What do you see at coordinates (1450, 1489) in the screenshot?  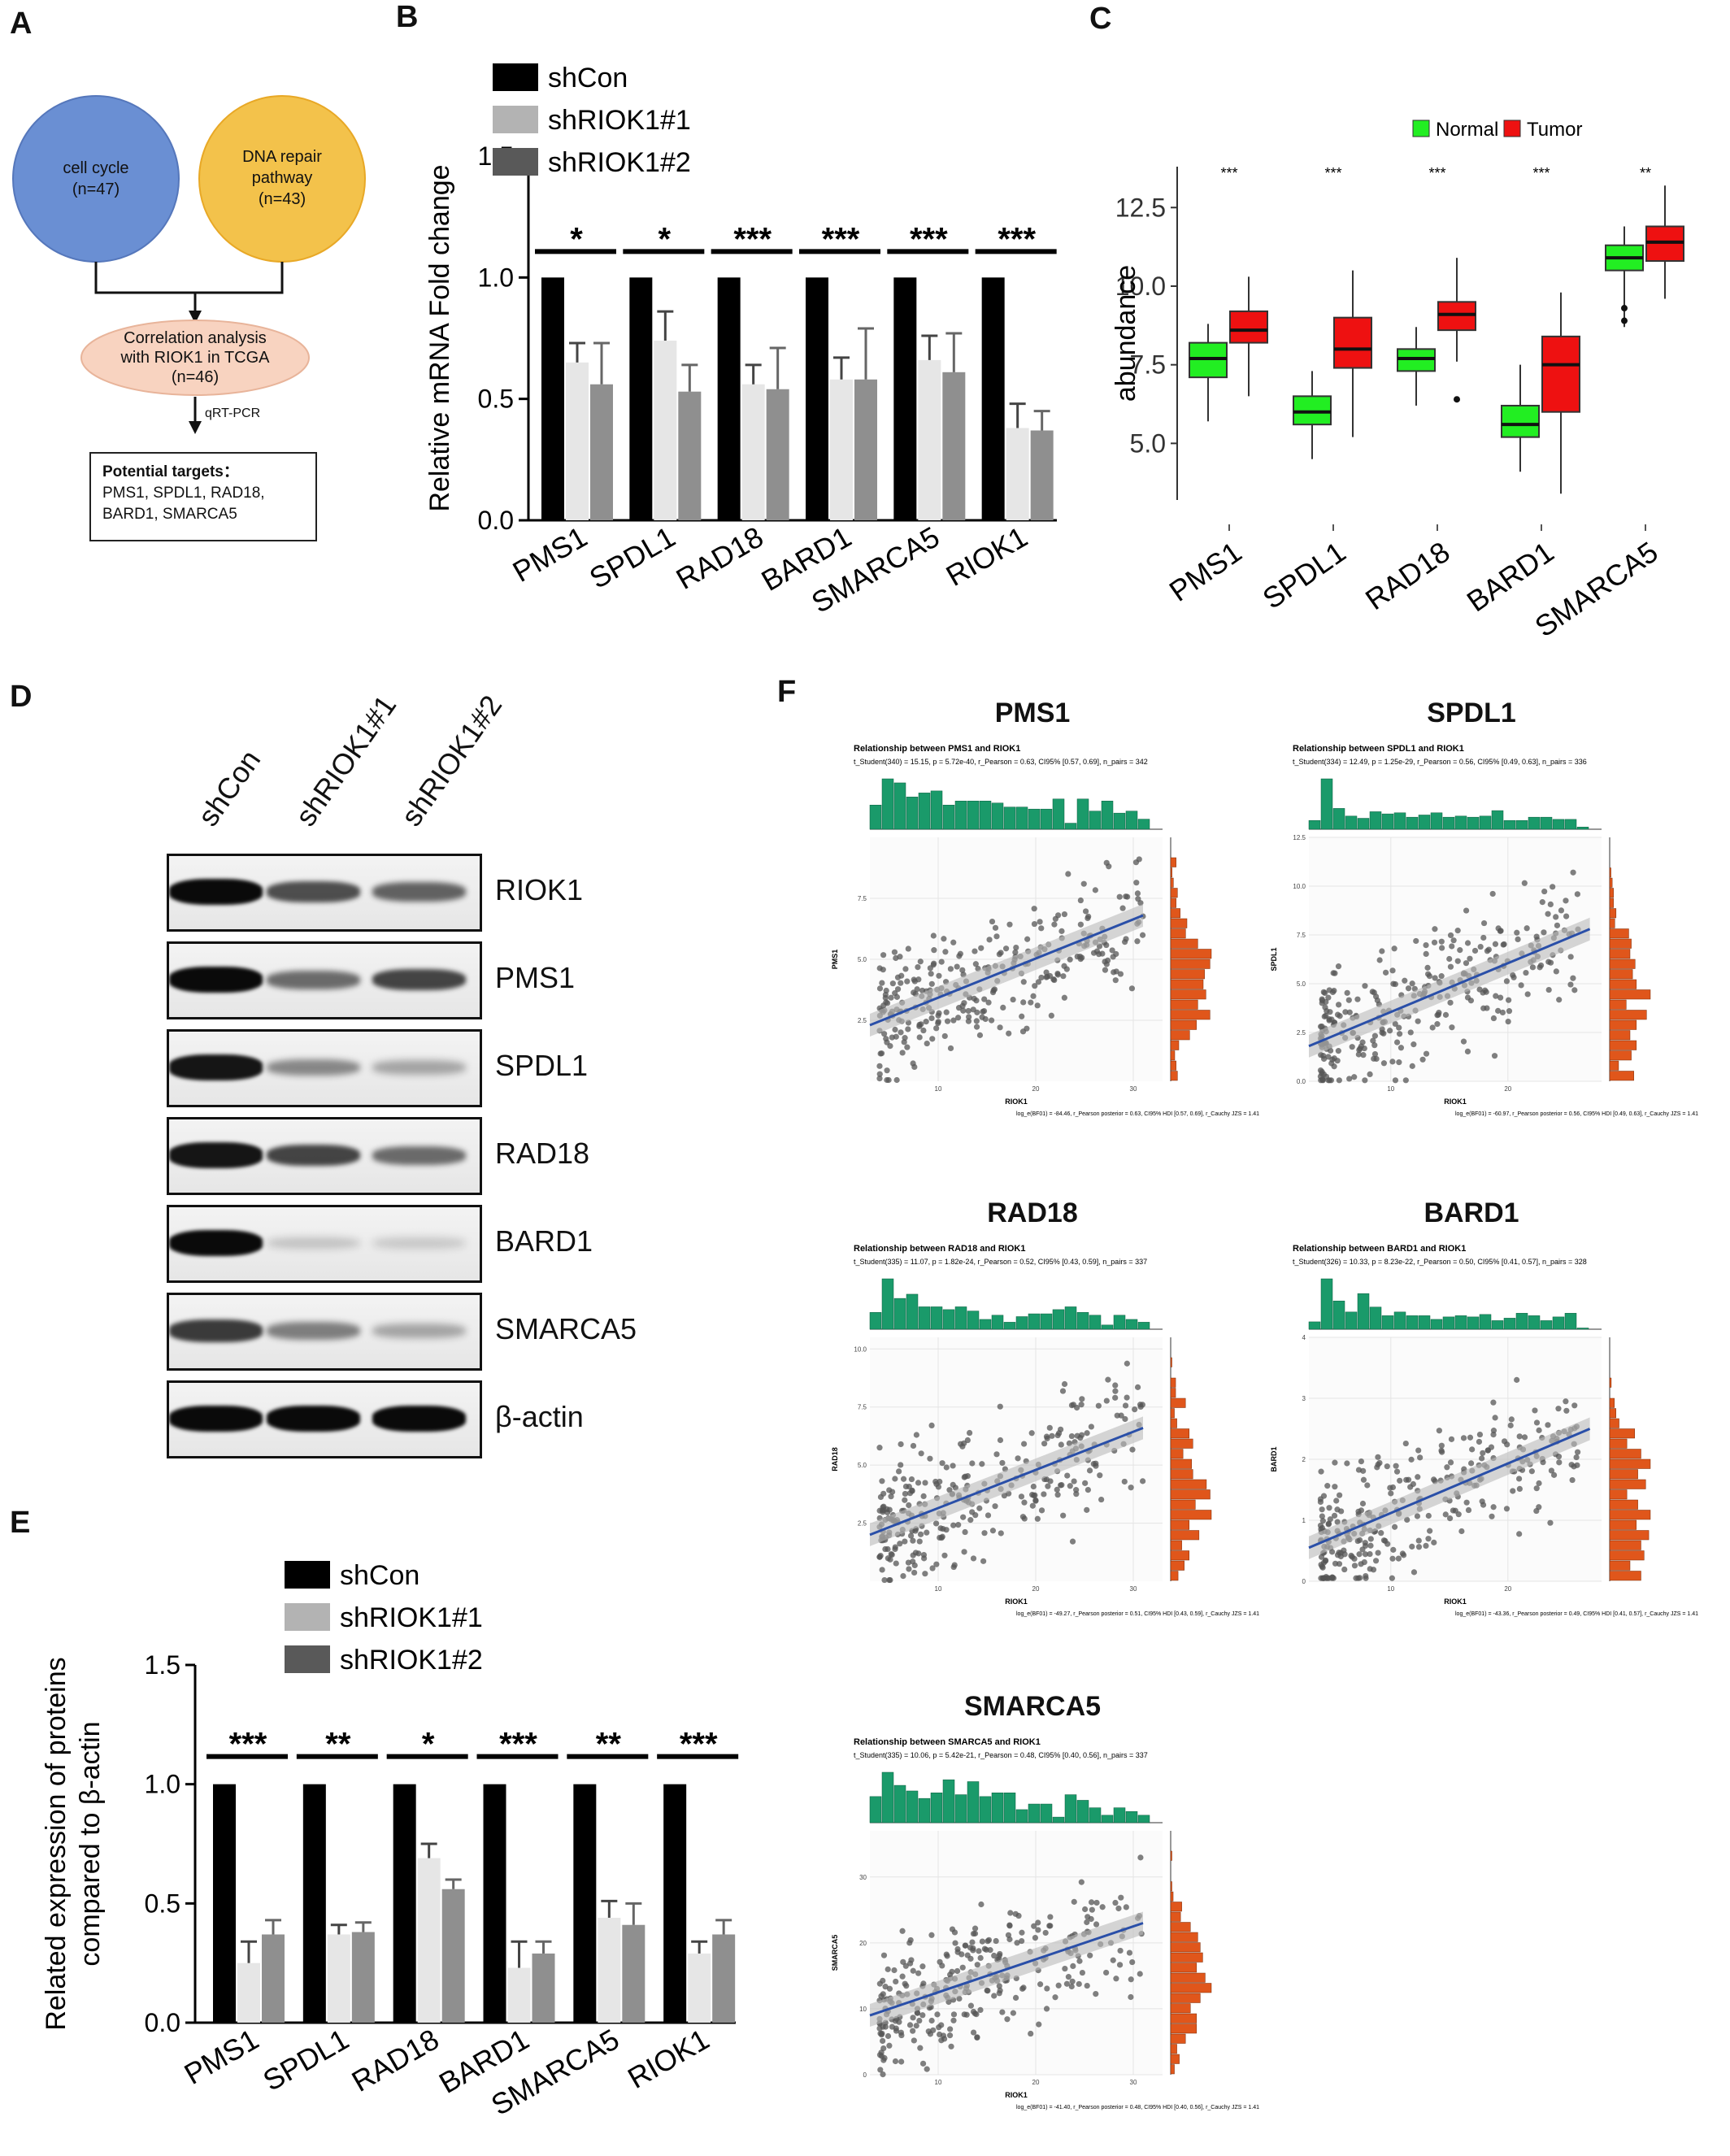 I see `regression-line` at bounding box center [1450, 1489].